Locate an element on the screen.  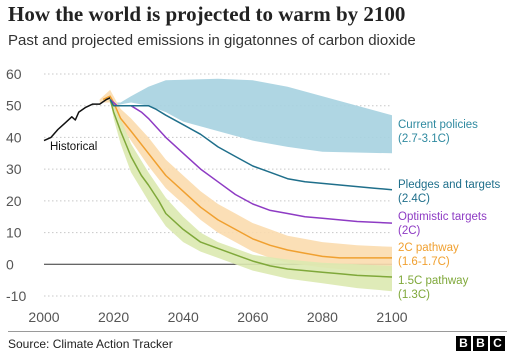
y-tick-label: 0 is located at coordinates (10, 264).